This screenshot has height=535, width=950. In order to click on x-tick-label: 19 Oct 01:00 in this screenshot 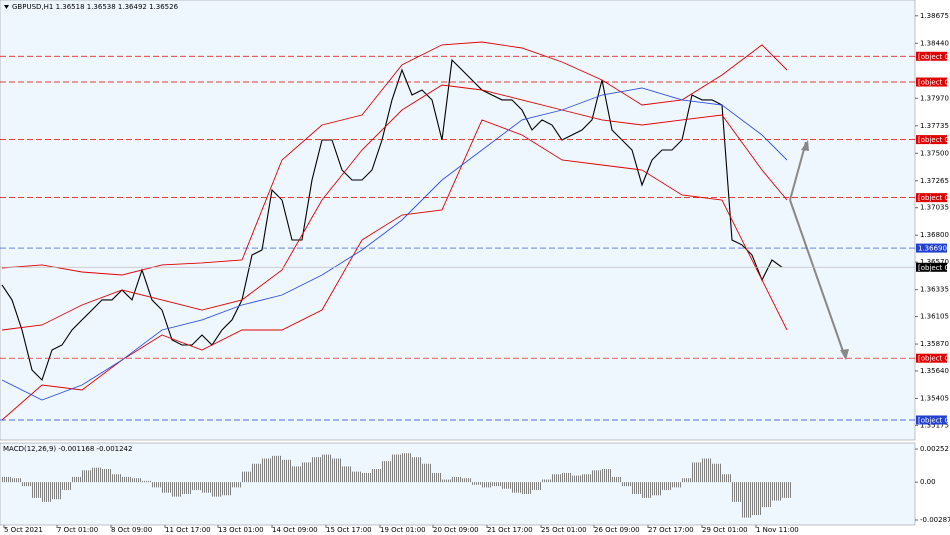, I will do `click(403, 530)`.